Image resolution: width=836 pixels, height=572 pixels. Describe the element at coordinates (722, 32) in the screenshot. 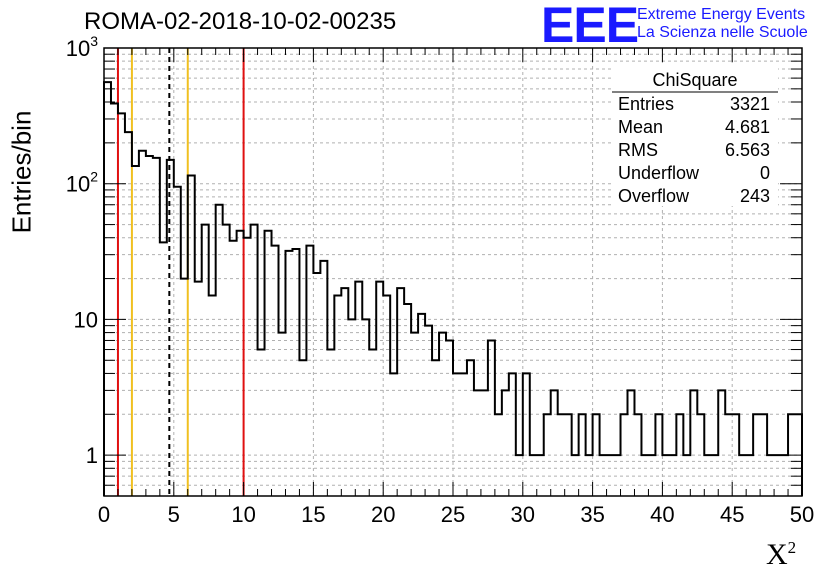

I see `logo-line-2: La Scienza nelle Scuole` at that location.